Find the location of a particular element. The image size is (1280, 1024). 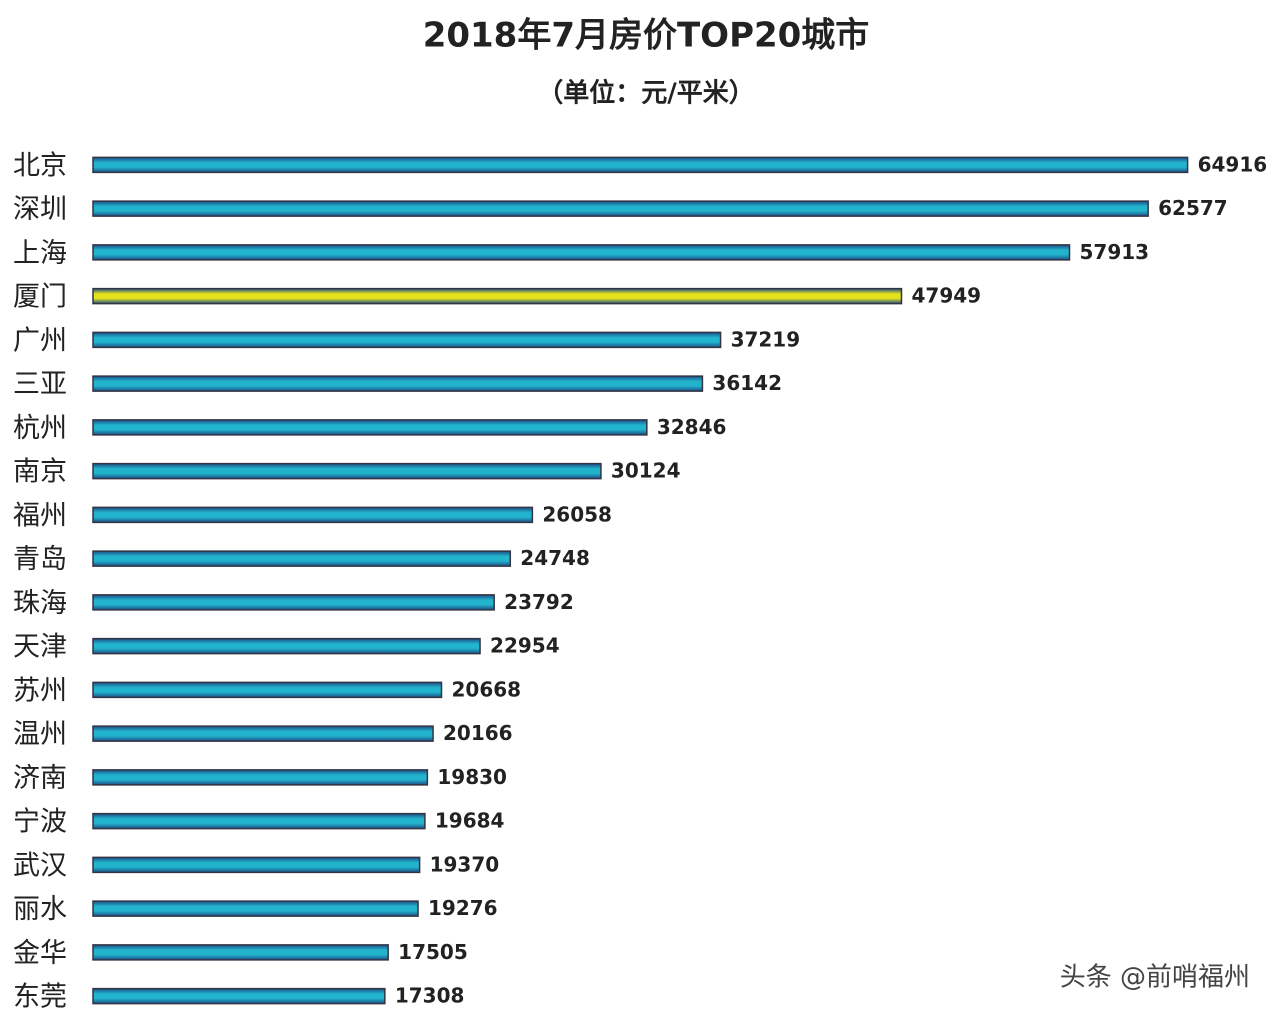

category-label: 金华 is located at coordinates (40, 953).